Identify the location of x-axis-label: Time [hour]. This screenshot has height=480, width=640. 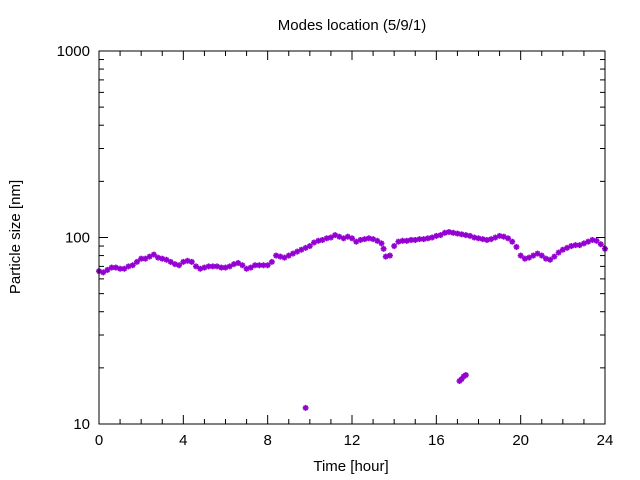
(350, 466).